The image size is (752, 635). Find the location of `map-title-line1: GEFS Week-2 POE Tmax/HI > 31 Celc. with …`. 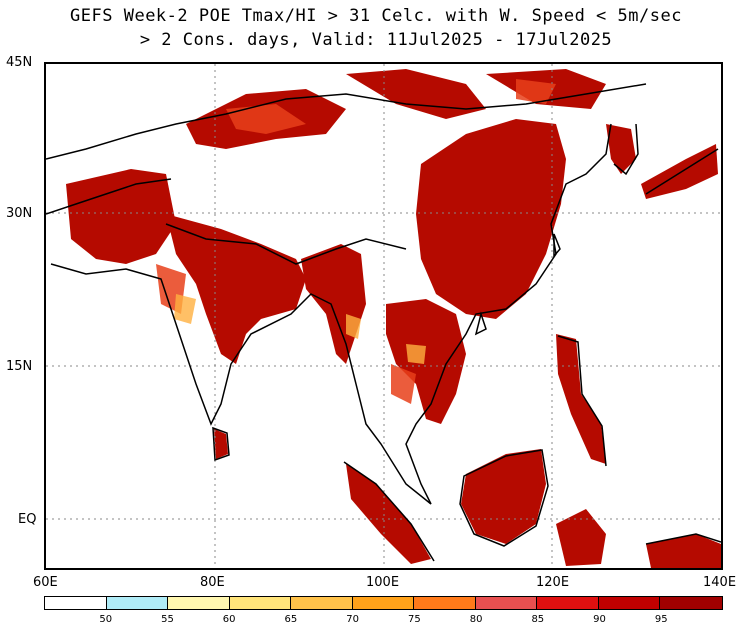

map-title-line1: GEFS Week-2 POE Tmax/HI > 31 Celc. with … is located at coordinates (376, 16).